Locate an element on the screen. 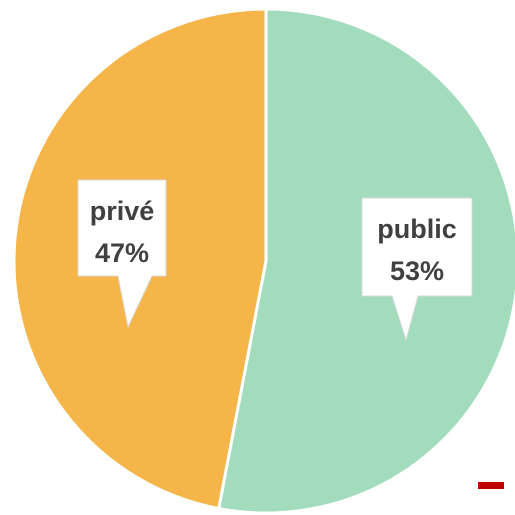 This screenshot has width=515, height=515. data-label-public: public 53% is located at coordinates (417, 269).